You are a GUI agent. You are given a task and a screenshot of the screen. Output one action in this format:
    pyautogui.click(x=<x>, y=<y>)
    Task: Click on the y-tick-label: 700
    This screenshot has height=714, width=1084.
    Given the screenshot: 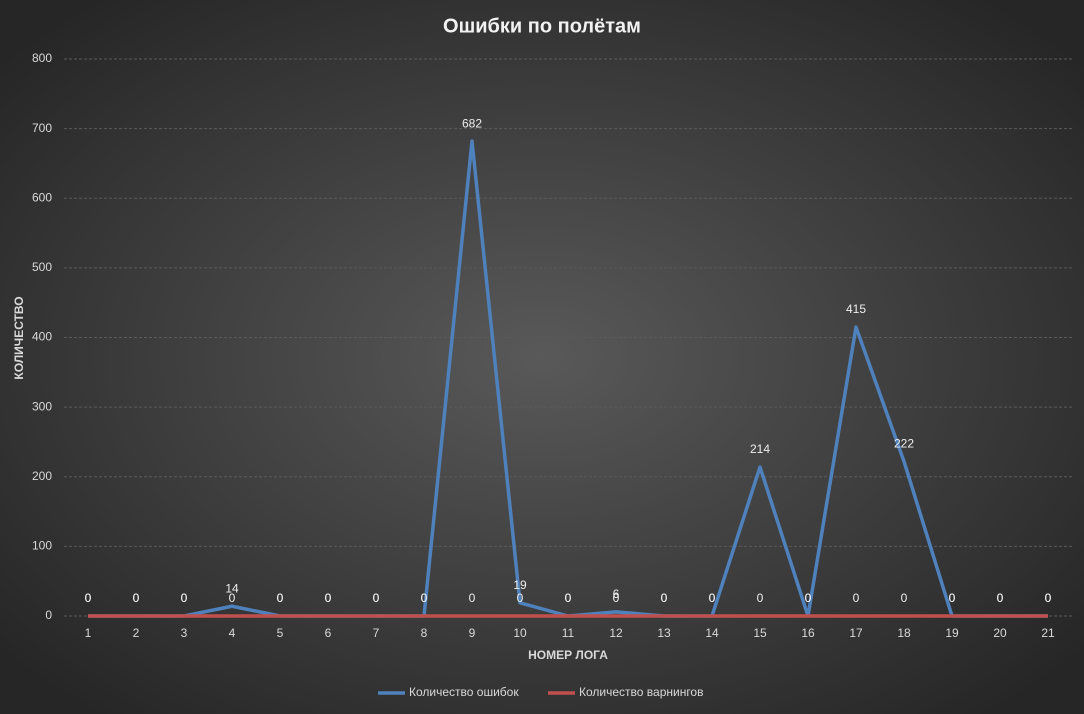 What is the action you would take?
    pyautogui.click(x=42, y=128)
    